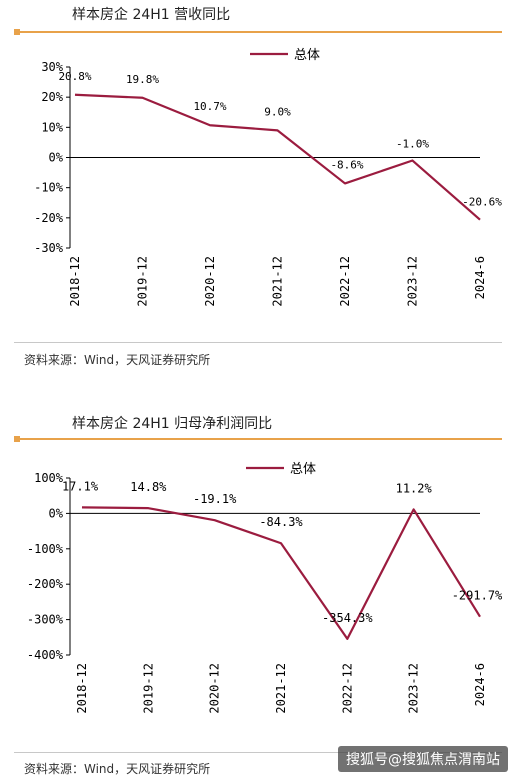  Describe the element at coordinates (215, 499) in the screenshot. I see `data-label: -19.1%` at that location.